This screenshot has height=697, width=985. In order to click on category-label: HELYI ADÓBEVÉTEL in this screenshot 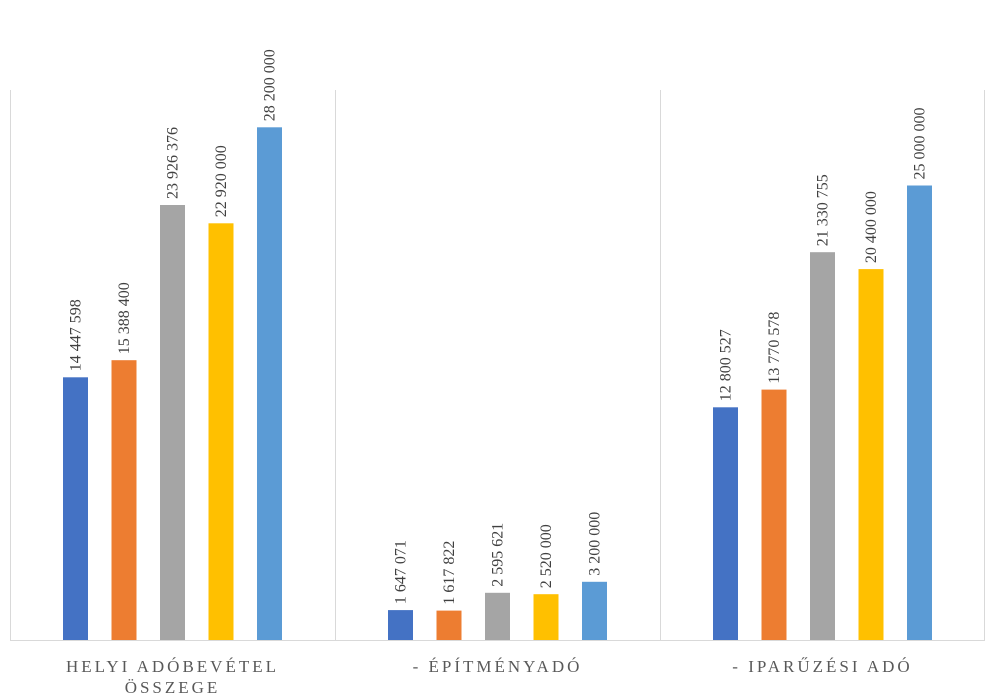, I will do `click(172, 666)`.